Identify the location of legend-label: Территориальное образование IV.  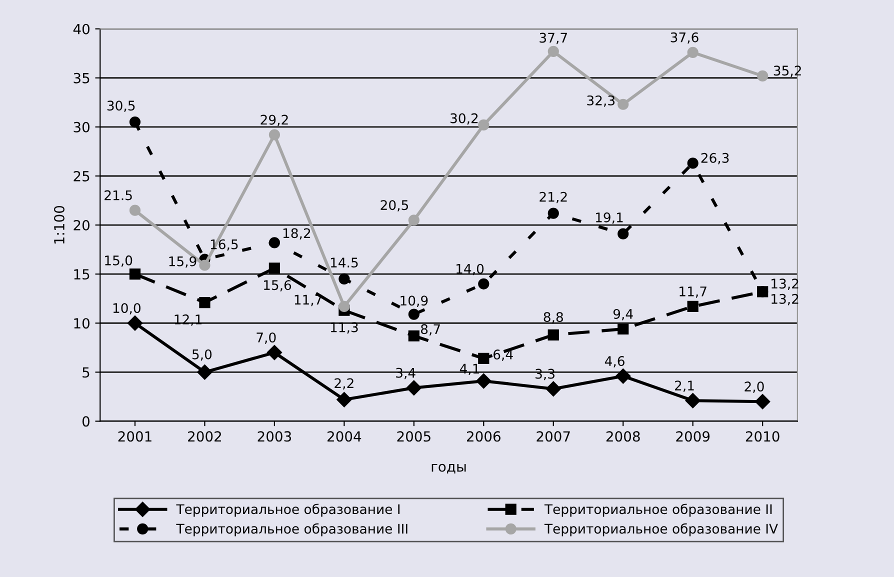
(661, 529).